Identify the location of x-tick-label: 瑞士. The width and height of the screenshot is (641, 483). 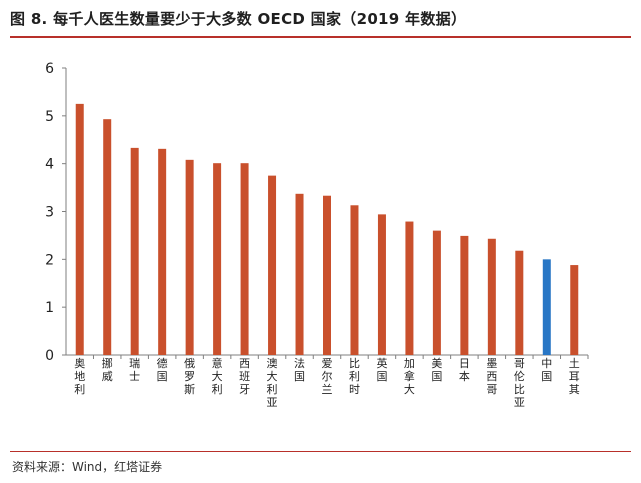
(134, 369).